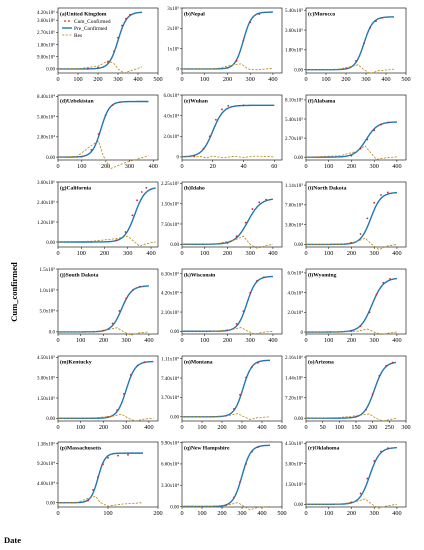 The width and height of the screenshot is (424, 550). I want to click on subplot-2: 0 1x10⁵ 2x10⁵ 3x10⁵ 0 100 200 300 400 (b)Nepal, so click(225, 44).